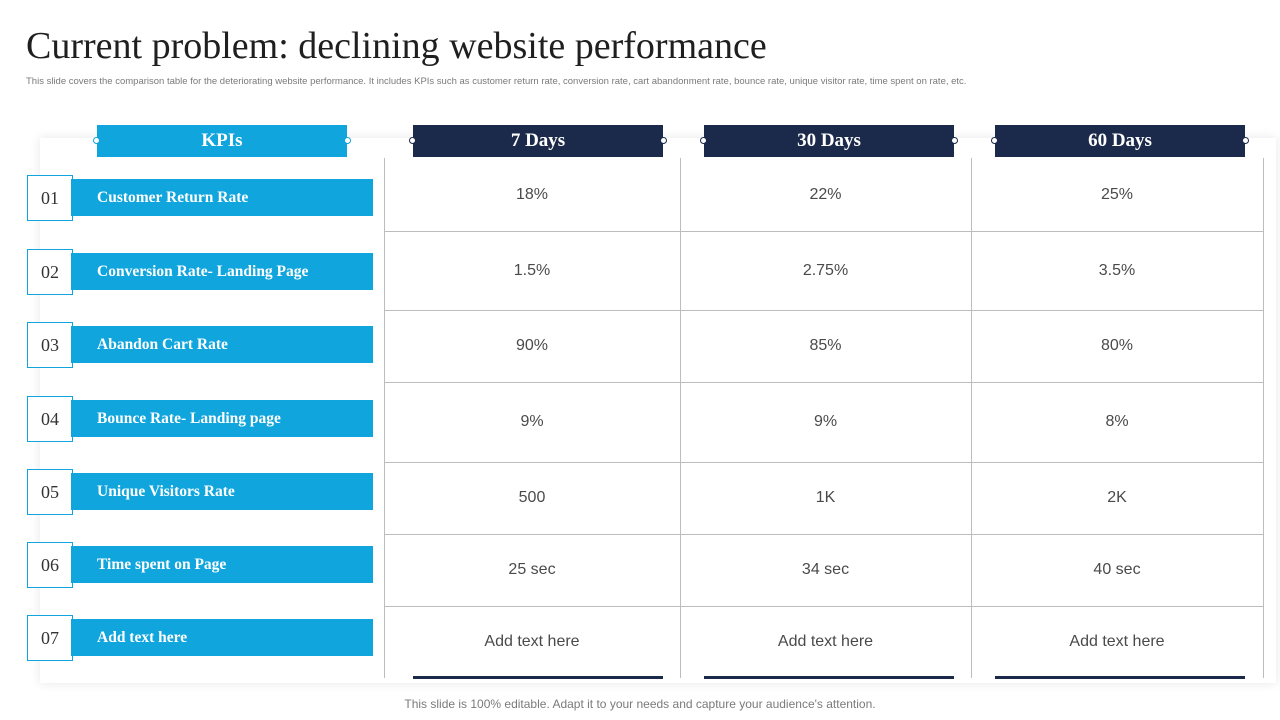  Describe the element at coordinates (222, 637) in the screenshot. I see `kpi-label: Add text here` at that location.